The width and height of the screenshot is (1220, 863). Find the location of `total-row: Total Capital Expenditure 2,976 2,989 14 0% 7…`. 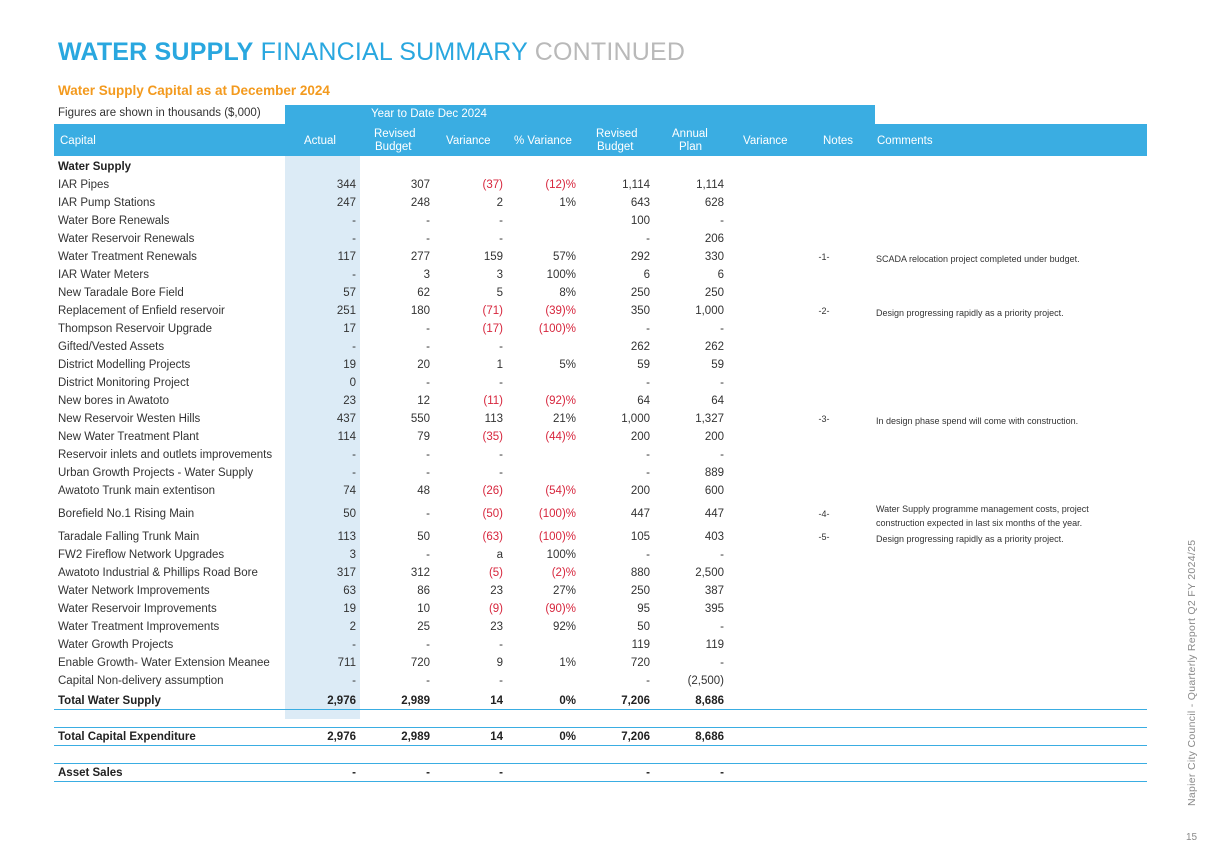

total-row: Total Capital Expenditure 2,976 2,989 14 0% 7… is located at coordinates (600, 737).